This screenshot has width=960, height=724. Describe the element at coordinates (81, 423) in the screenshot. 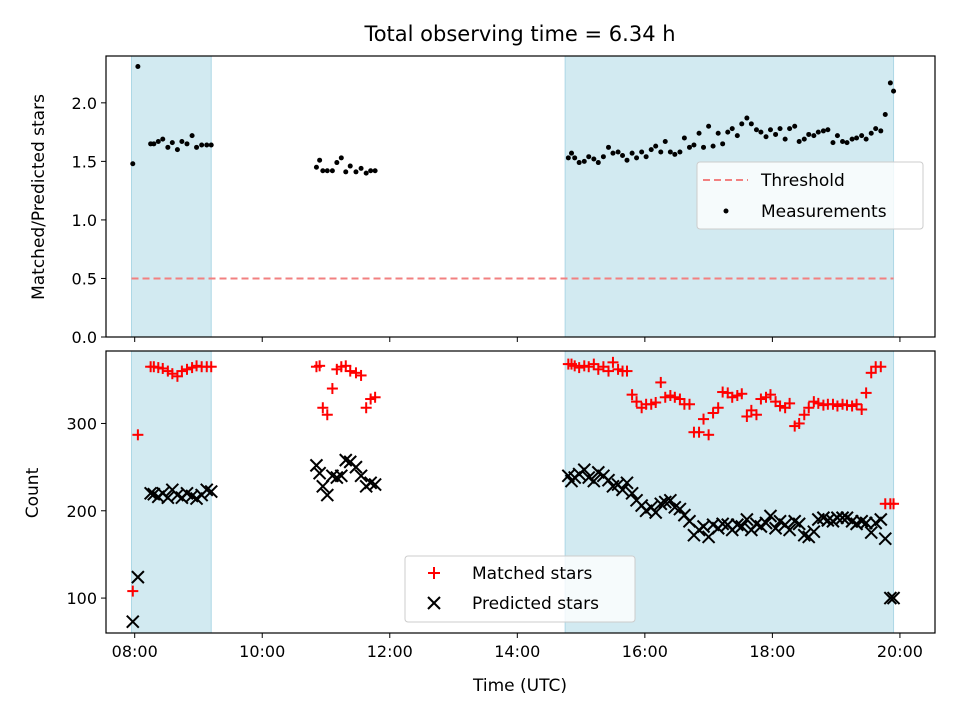

I see `bottom-ytick-label: 300` at that location.